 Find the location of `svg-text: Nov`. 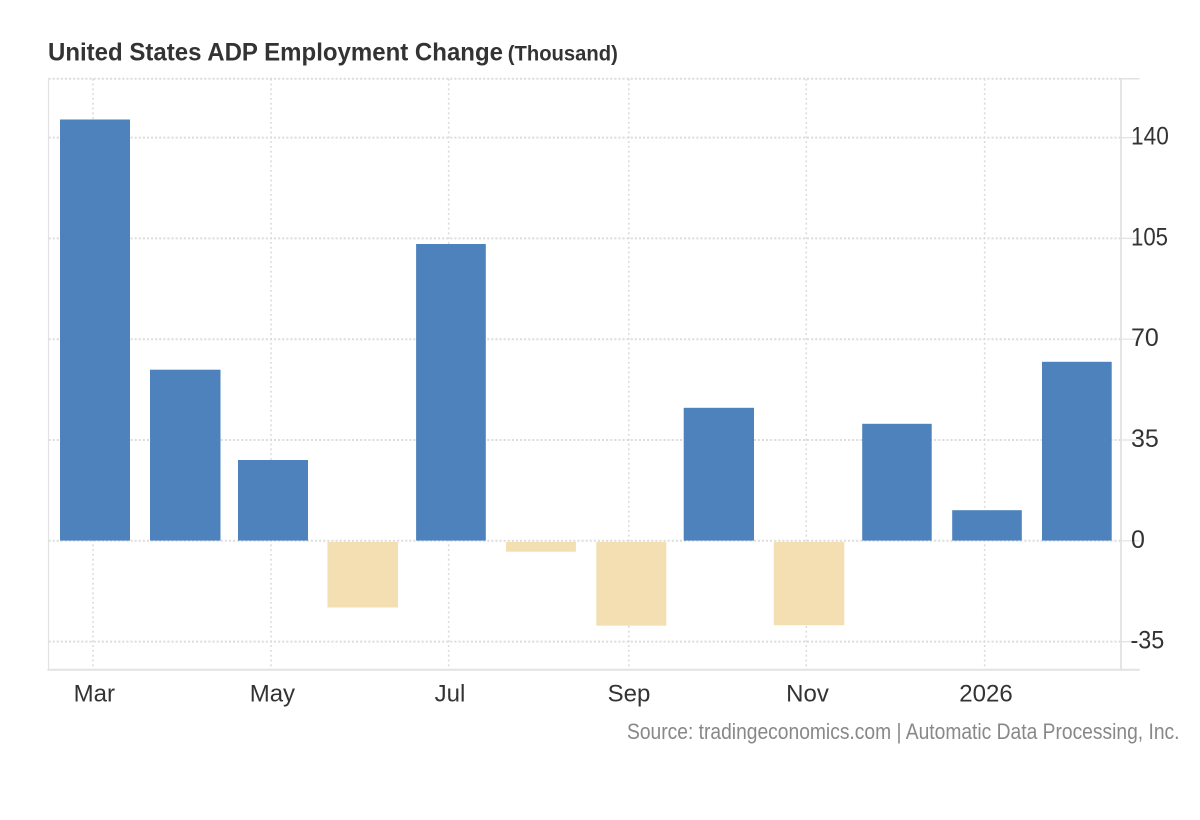

svg-text: Nov is located at coordinates (807, 693).